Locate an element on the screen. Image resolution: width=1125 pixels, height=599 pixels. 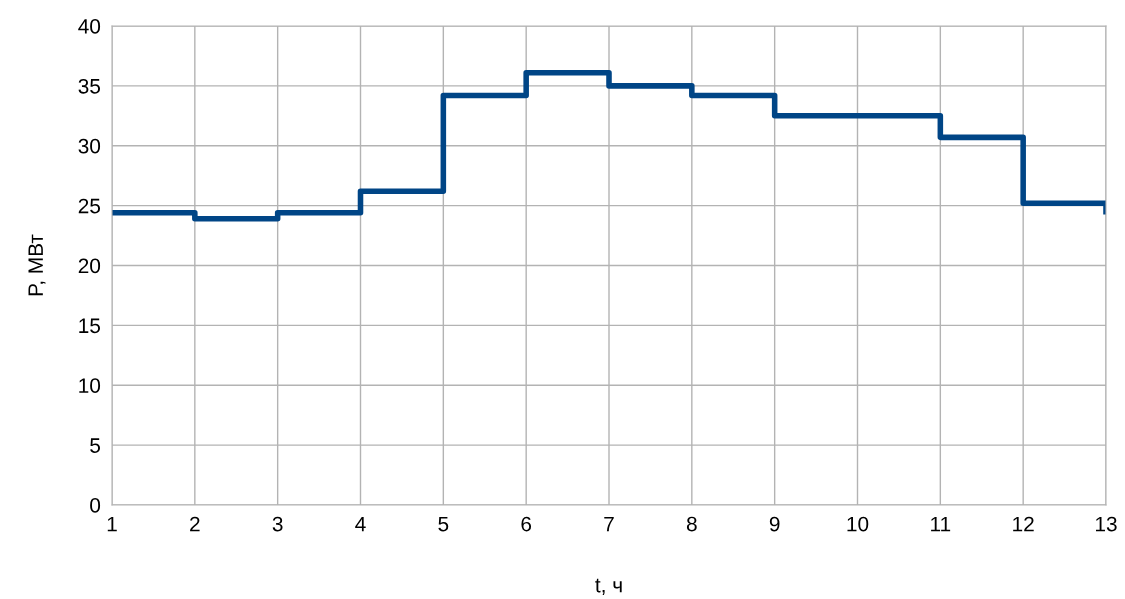
x-tick-label: 13 is located at coordinates (1106, 524).